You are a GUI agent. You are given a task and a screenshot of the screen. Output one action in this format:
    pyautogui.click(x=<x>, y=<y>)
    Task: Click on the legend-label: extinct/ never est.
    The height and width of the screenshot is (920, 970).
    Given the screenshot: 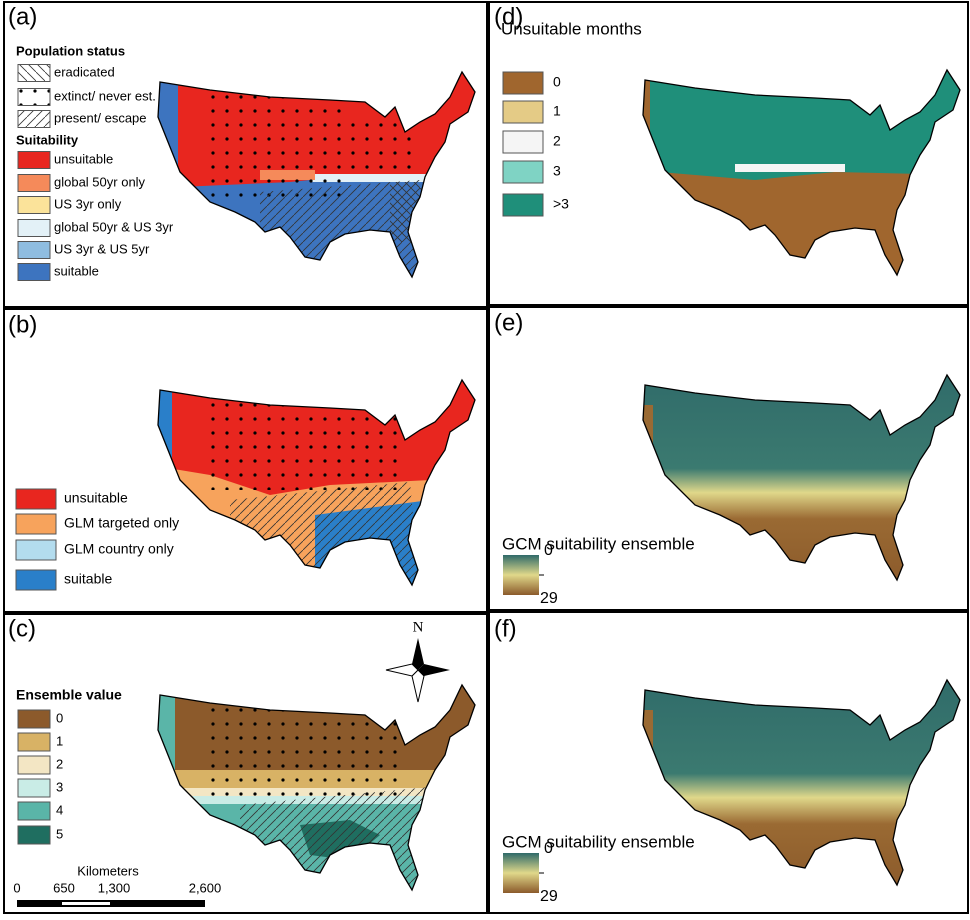 What is the action you would take?
    pyautogui.click(x=105, y=95)
    